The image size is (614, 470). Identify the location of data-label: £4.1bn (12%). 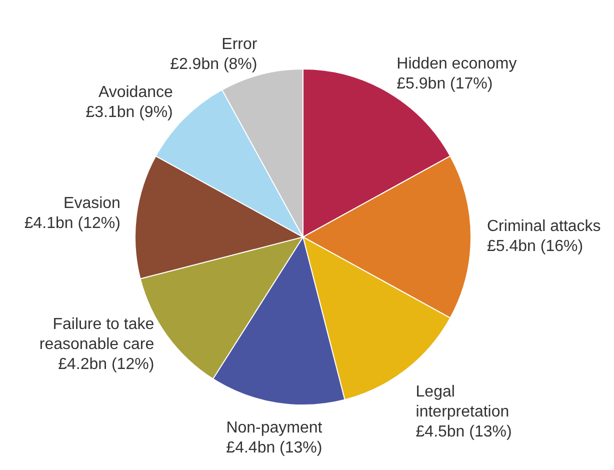
(72, 223).